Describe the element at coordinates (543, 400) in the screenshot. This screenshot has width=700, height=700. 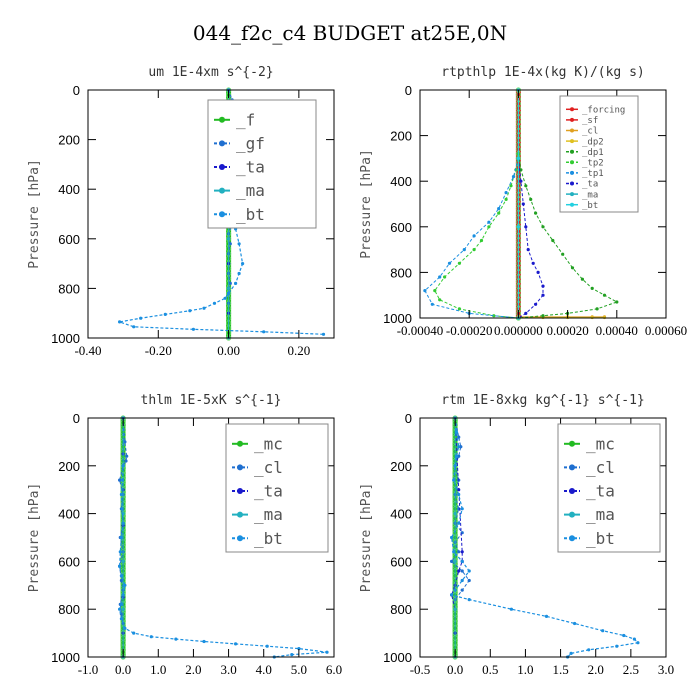
I see `panel-title: rtm 1E-8xkg kg^{-1} s^{-1}` at that location.